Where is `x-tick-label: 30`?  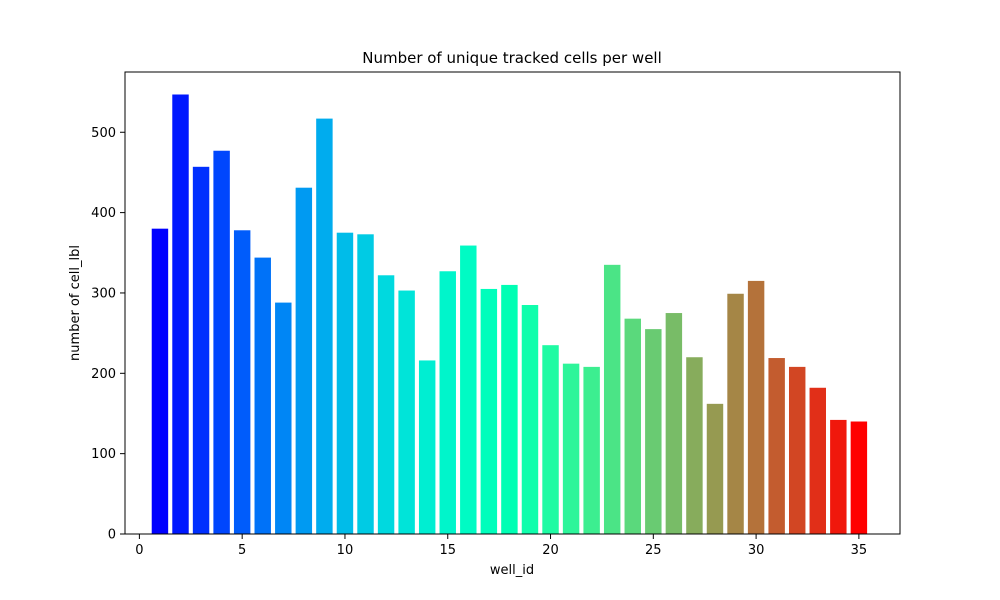 x-tick-label: 30 is located at coordinates (756, 550).